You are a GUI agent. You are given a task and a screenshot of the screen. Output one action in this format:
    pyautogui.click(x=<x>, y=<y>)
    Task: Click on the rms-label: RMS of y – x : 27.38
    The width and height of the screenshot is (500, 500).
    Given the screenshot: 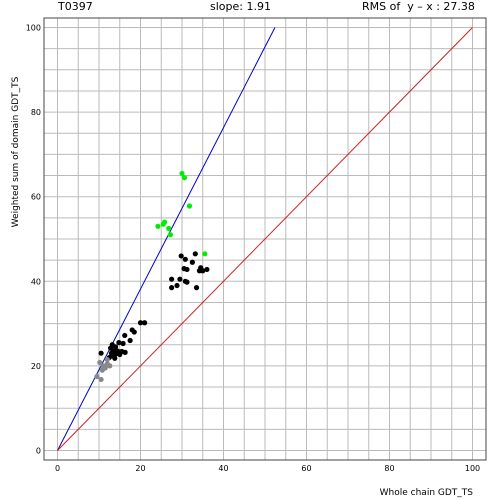 What is the action you would take?
    pyautogui.click(x=418, y=6)
    